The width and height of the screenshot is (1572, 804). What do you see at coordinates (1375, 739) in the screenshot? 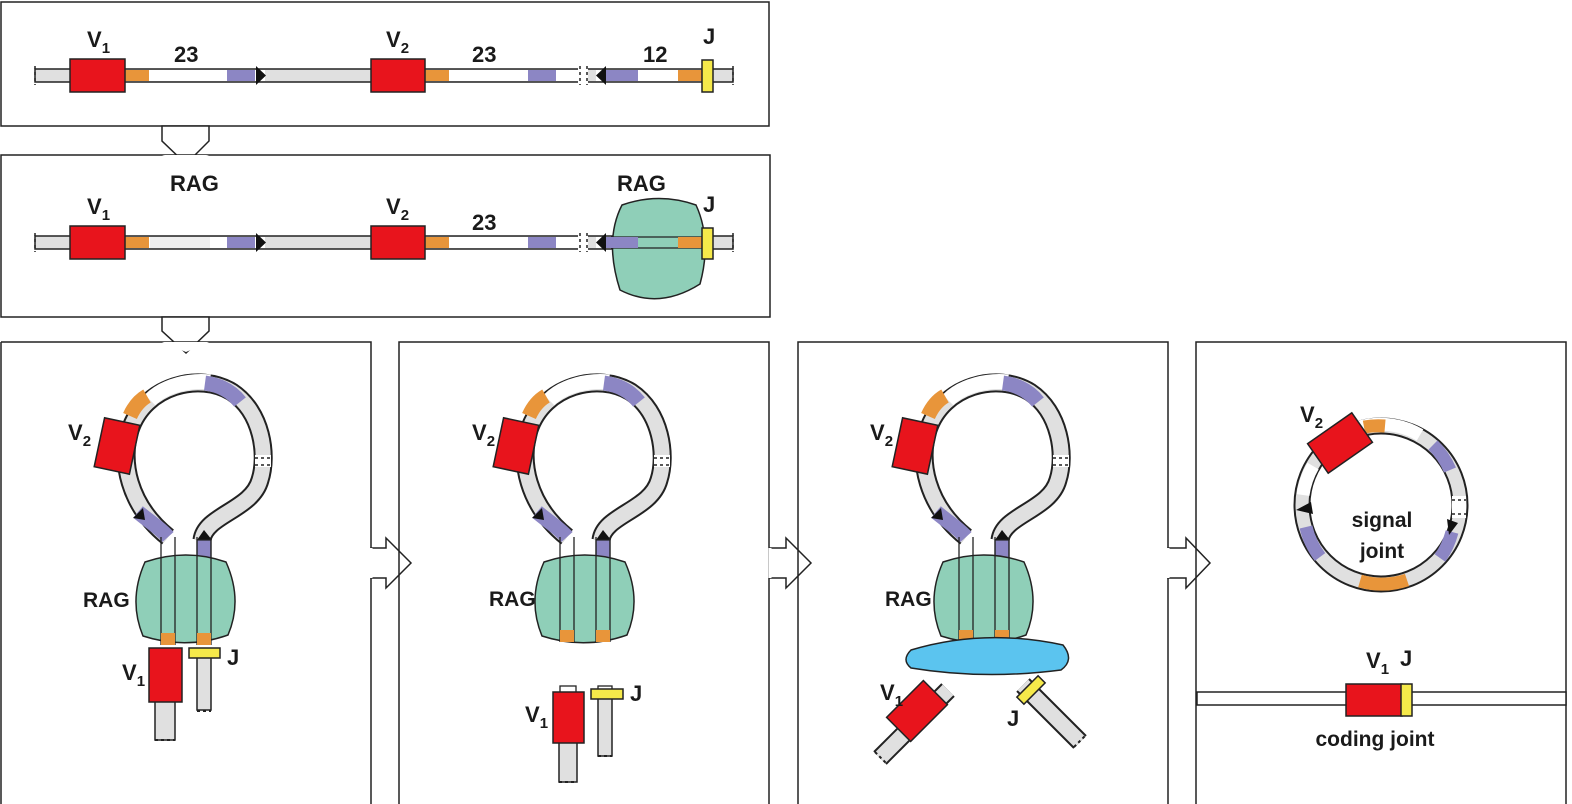
I see `coding-joint-label: coding joint` at bounding box center [1375, 739].